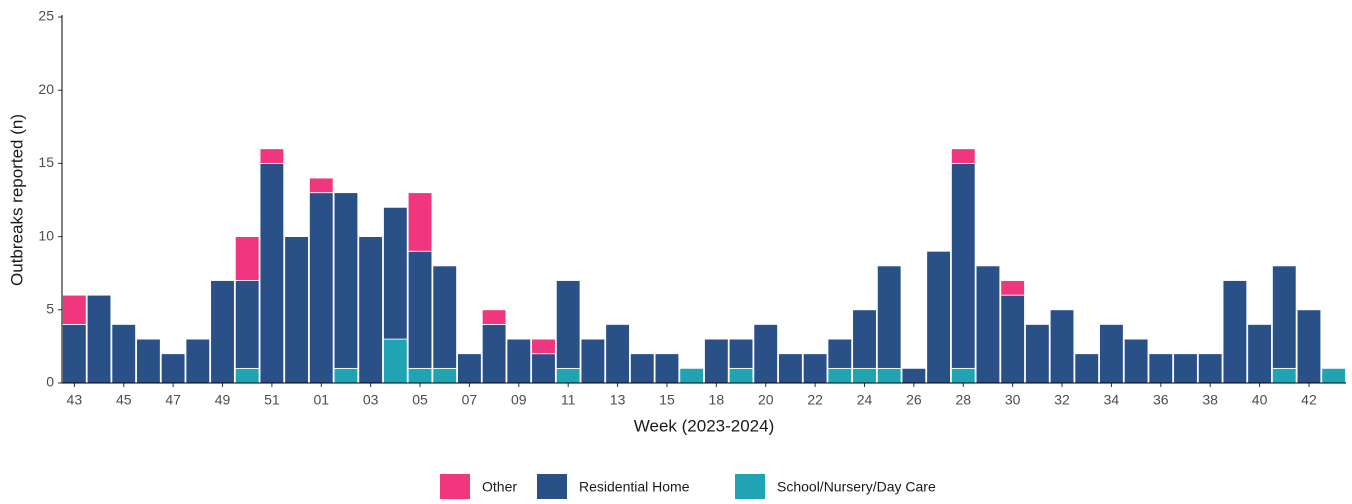 This screenshot has width=1352, height=504. I want to click on y-tick-label: 5, so click(50, 309).